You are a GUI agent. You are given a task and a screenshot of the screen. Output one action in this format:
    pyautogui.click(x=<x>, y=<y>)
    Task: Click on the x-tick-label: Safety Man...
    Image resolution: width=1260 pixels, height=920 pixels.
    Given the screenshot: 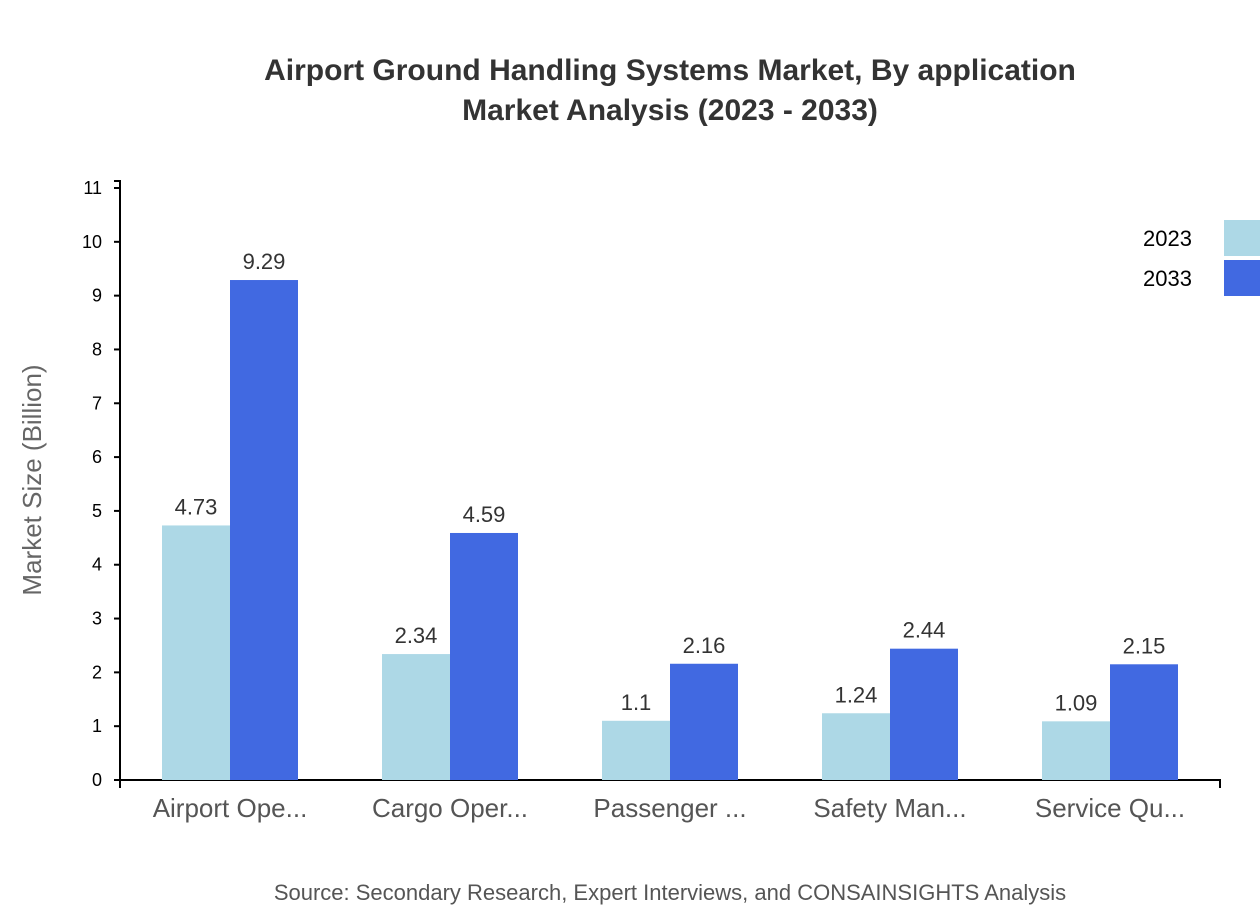 What is the action you would take?
    pyautogui.click(x=889, y=808)
    